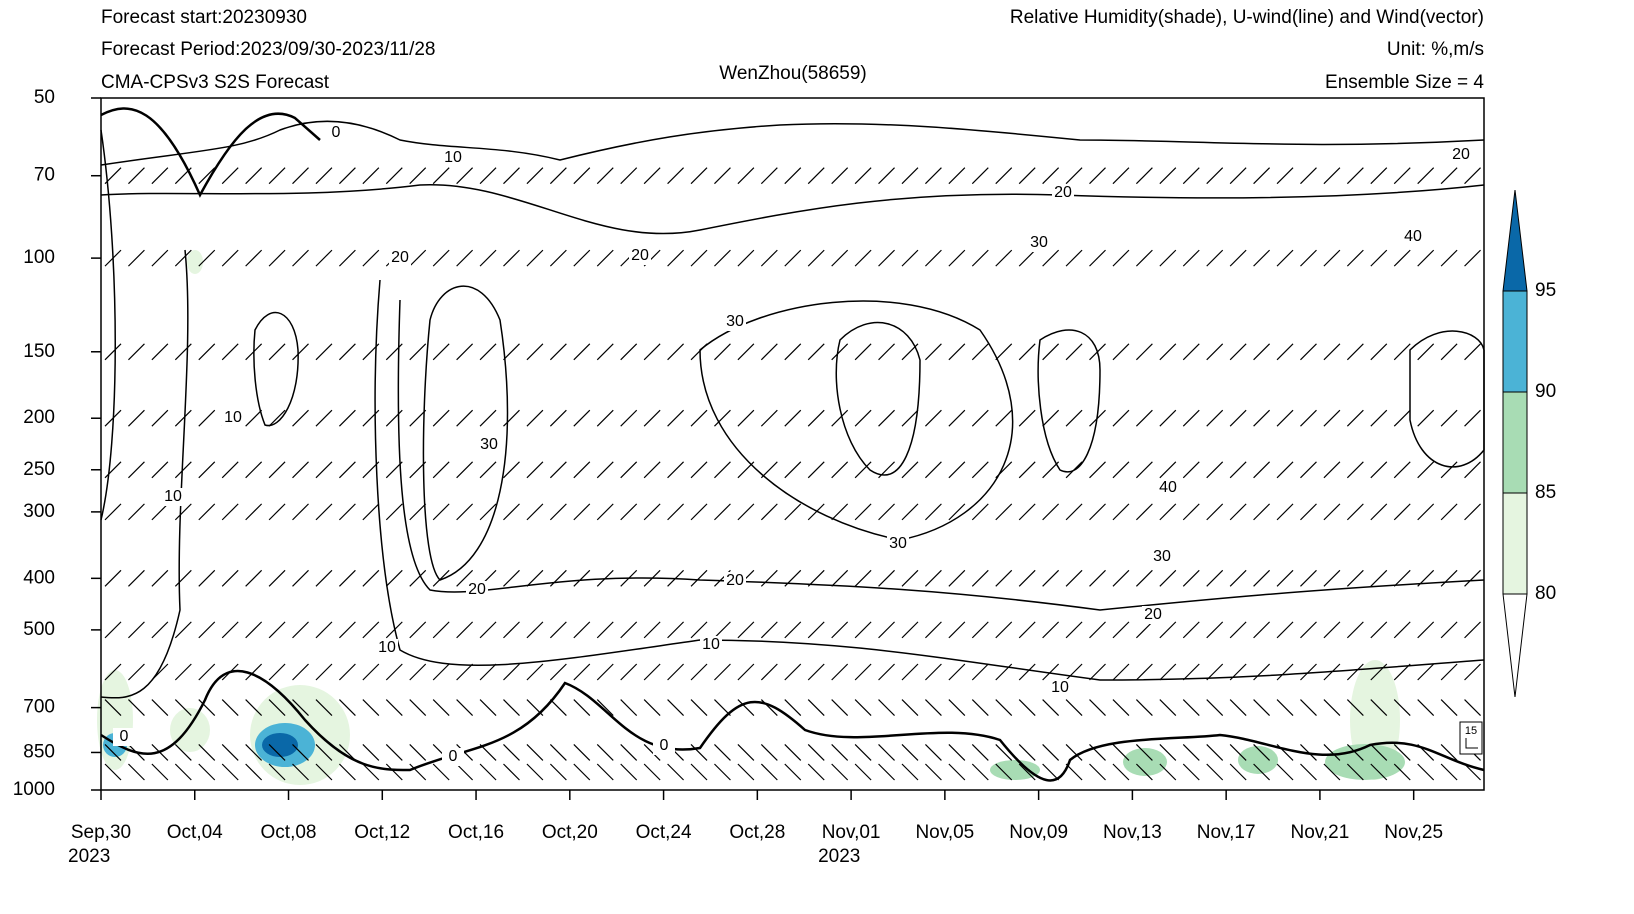 The image size is (1634, 914). What do you see at coordinates (453, 157) in the screenshot?
I see `contour-label: 10` at bounding box center [453, 157].